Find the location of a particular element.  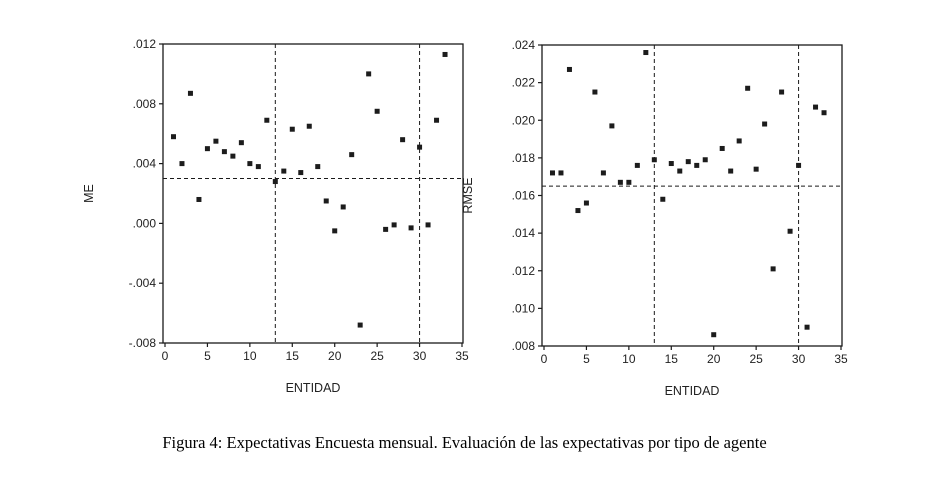

y-axis-label: ME is located at coordinates (89, 193).